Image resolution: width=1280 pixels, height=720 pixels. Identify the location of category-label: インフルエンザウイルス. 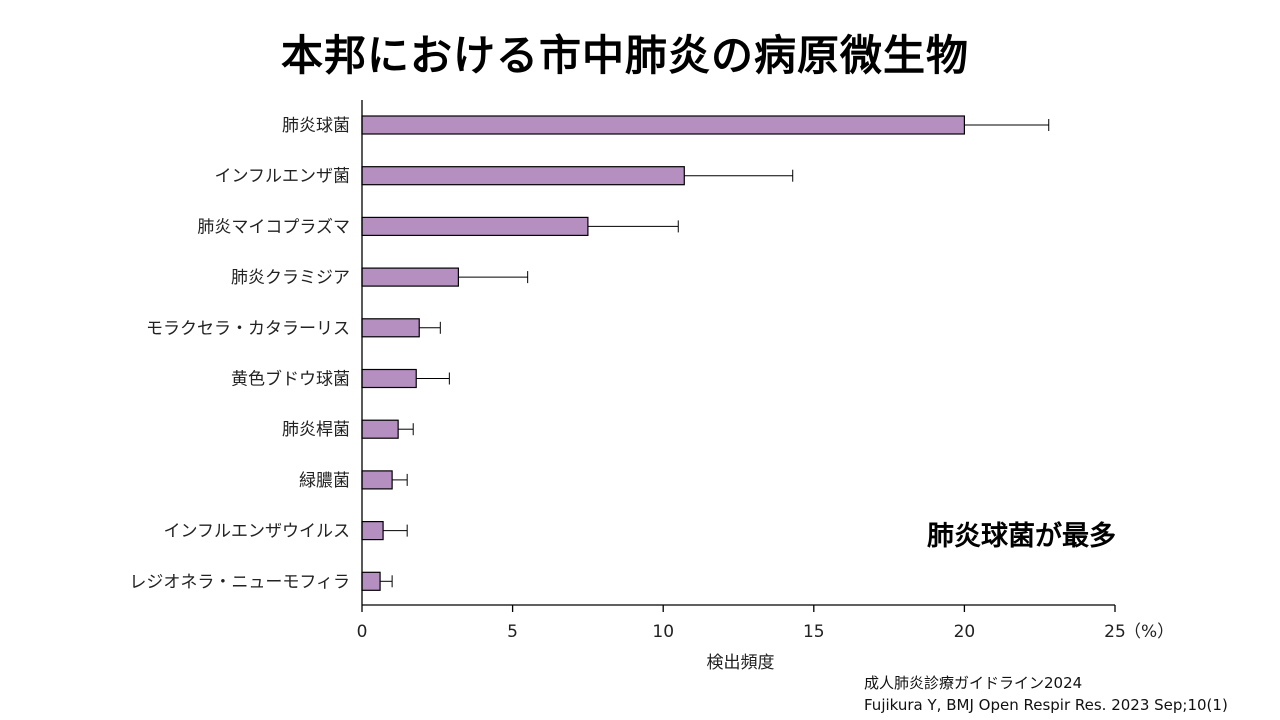
(257, 532).